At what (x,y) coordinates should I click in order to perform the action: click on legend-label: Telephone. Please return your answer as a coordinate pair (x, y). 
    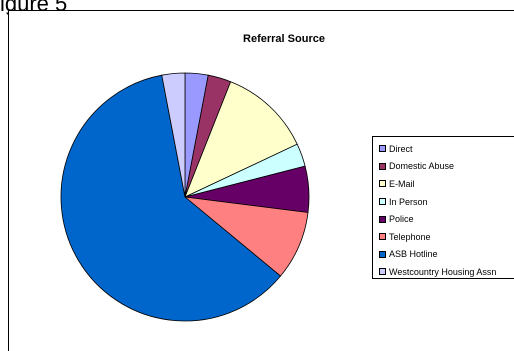
    Looking at the image, I should click on (410, 236).